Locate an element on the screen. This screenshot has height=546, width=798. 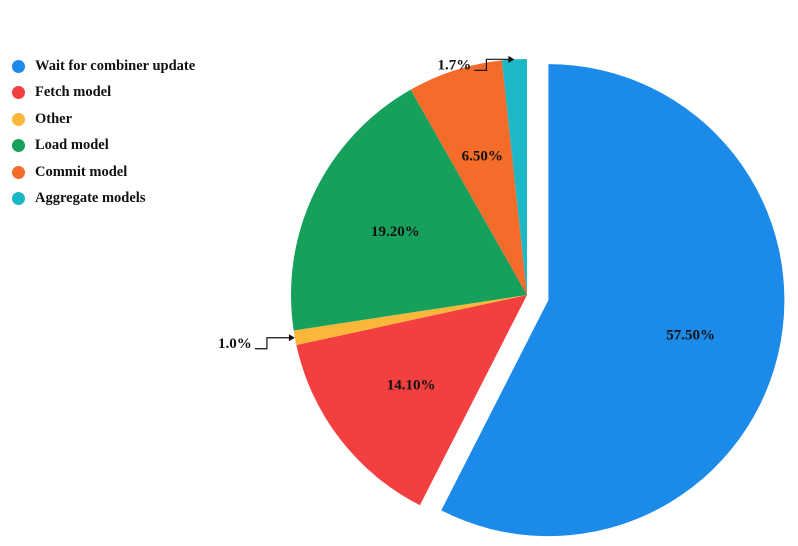
legend-label: Commit model is located at coordinates (81, 171).